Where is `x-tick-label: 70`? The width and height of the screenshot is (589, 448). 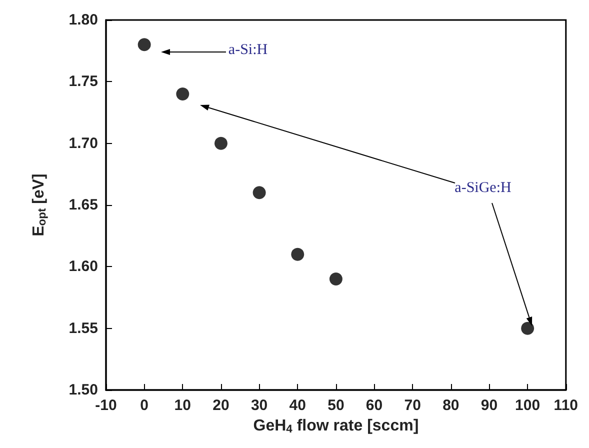
x-tick-label: 70 is located at coordinates (412, 405).